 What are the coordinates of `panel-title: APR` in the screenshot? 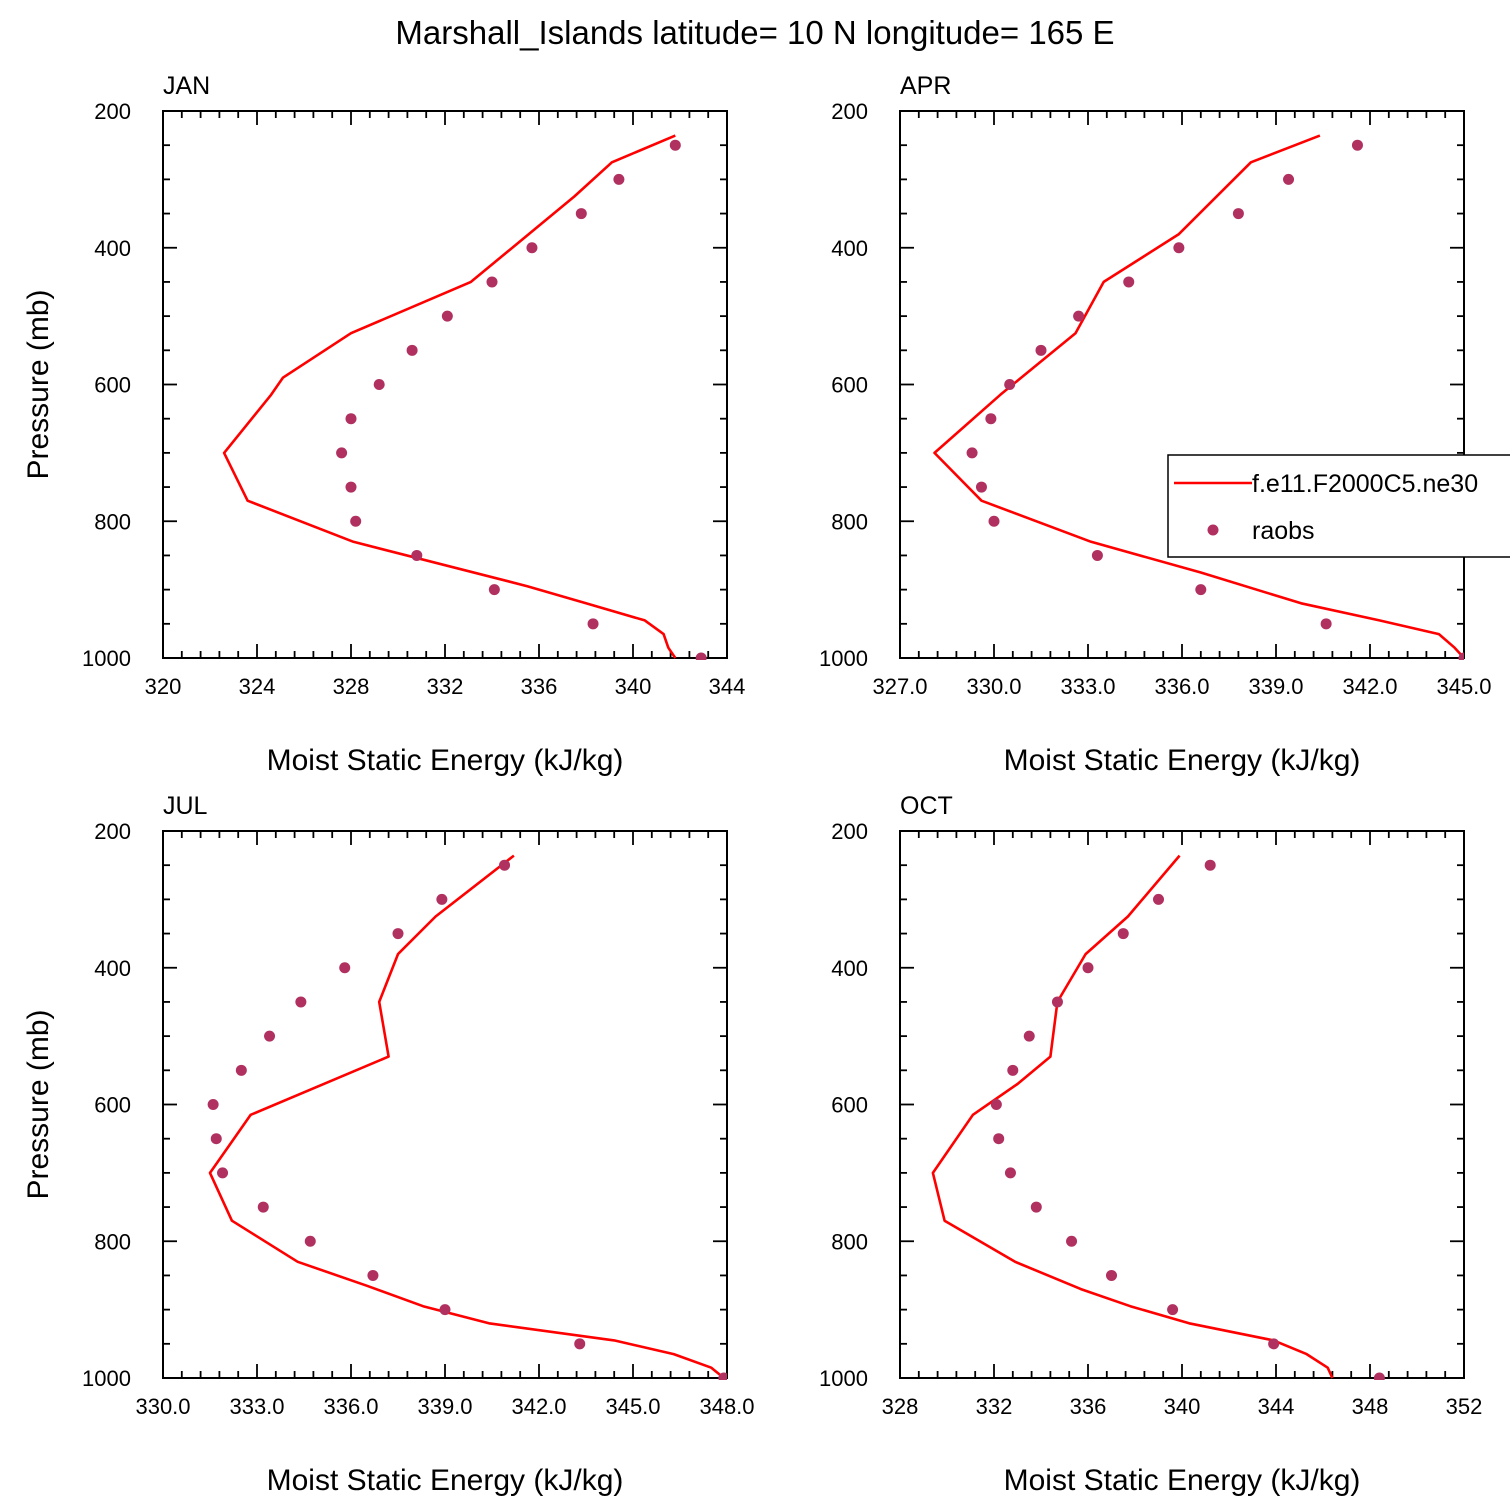 It's located at (925, 86).